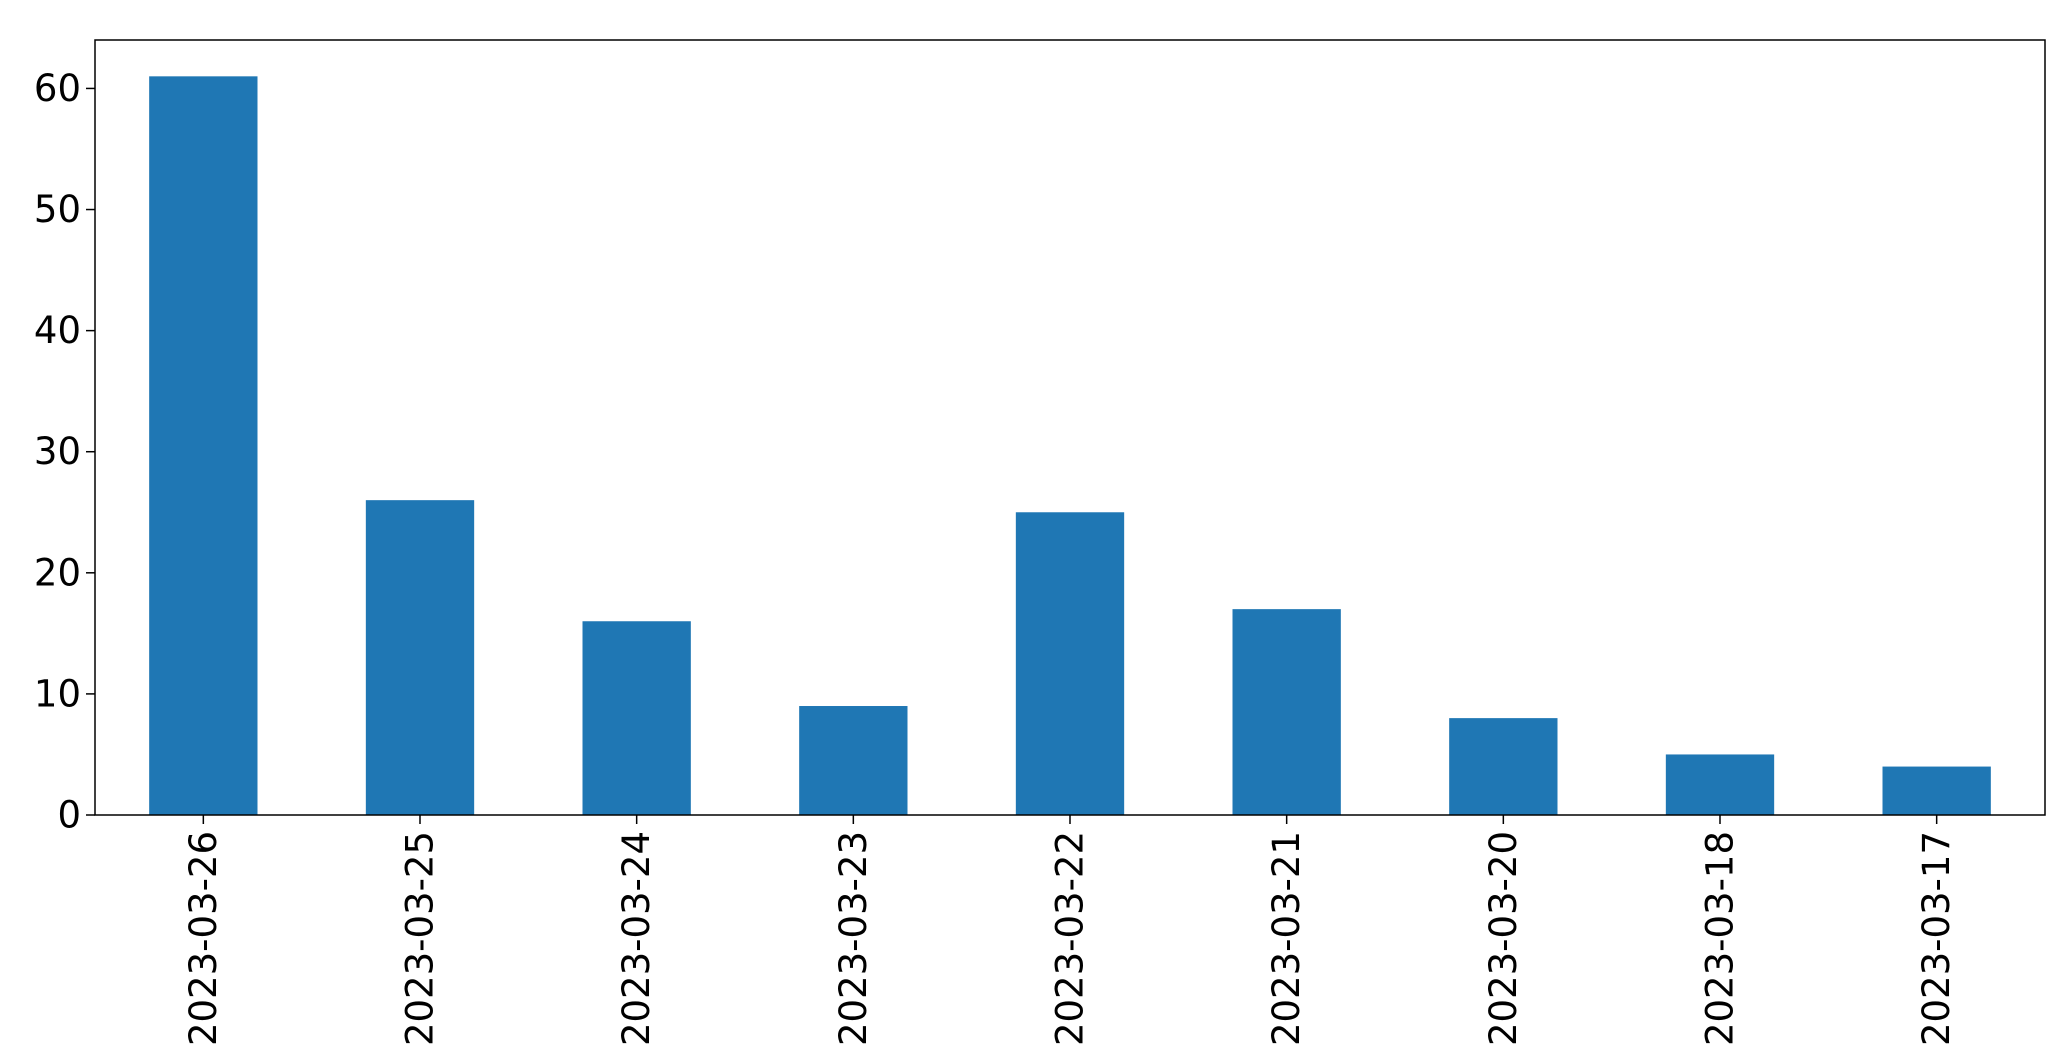  What do you see at coordinates (57, 330) in the screenshot?
I see `y-tick-label: 40` at bounding box center [57, 330].